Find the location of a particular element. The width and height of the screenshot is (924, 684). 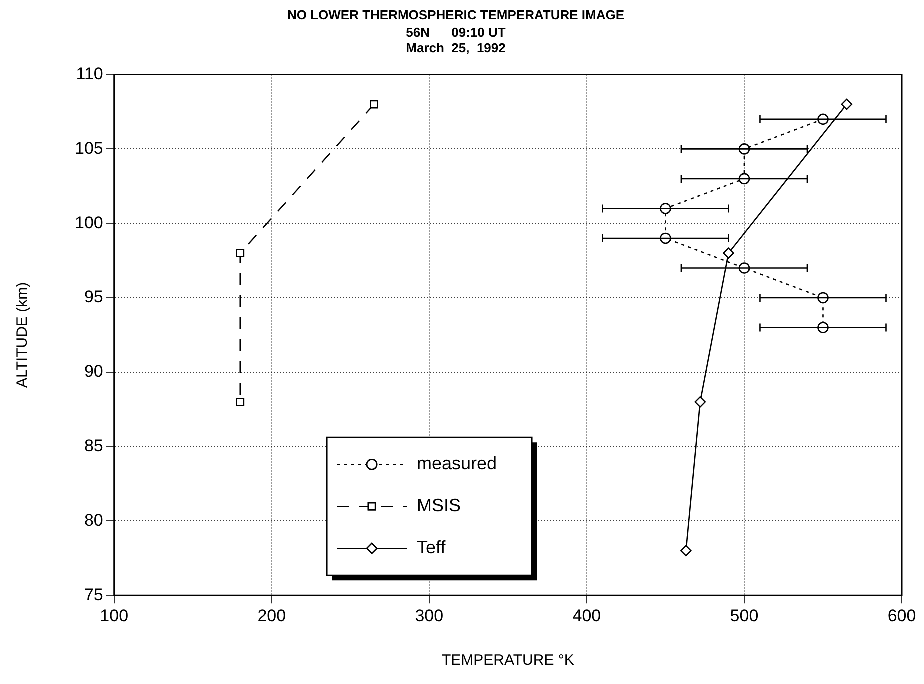

x-tick-label: 400 is located at coordinates (587, 616).